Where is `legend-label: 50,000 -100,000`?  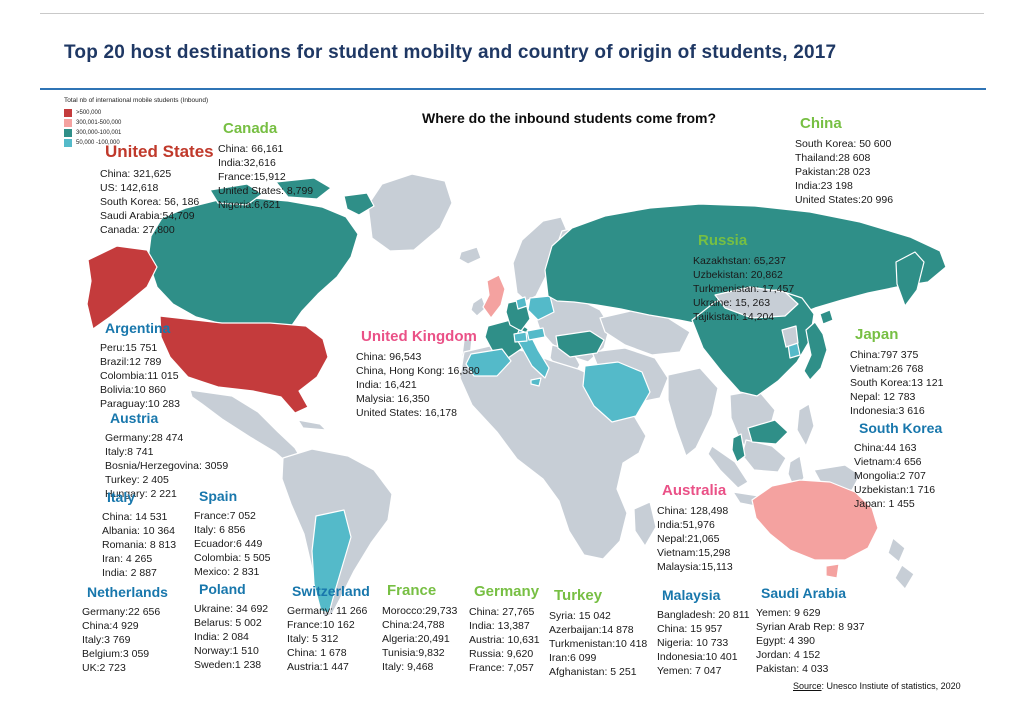 legend-label: 50,000 -100,000 is located at coordinates (98, 143).